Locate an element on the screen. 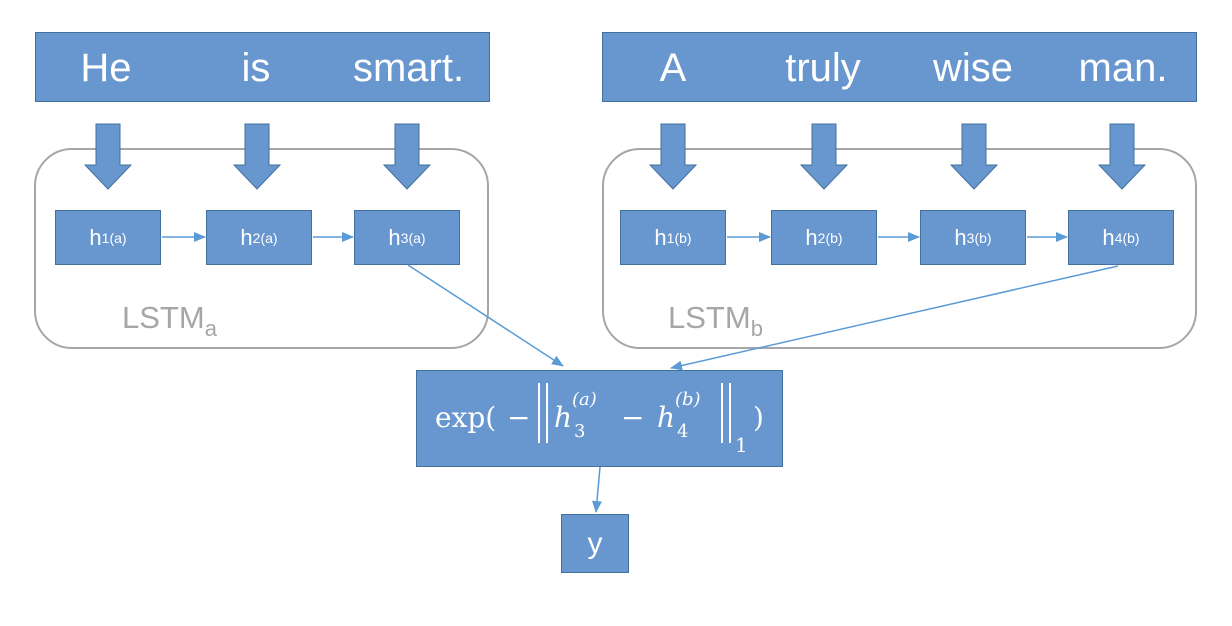  sentence-a-word-2: is is located at coordinates (256, 68).